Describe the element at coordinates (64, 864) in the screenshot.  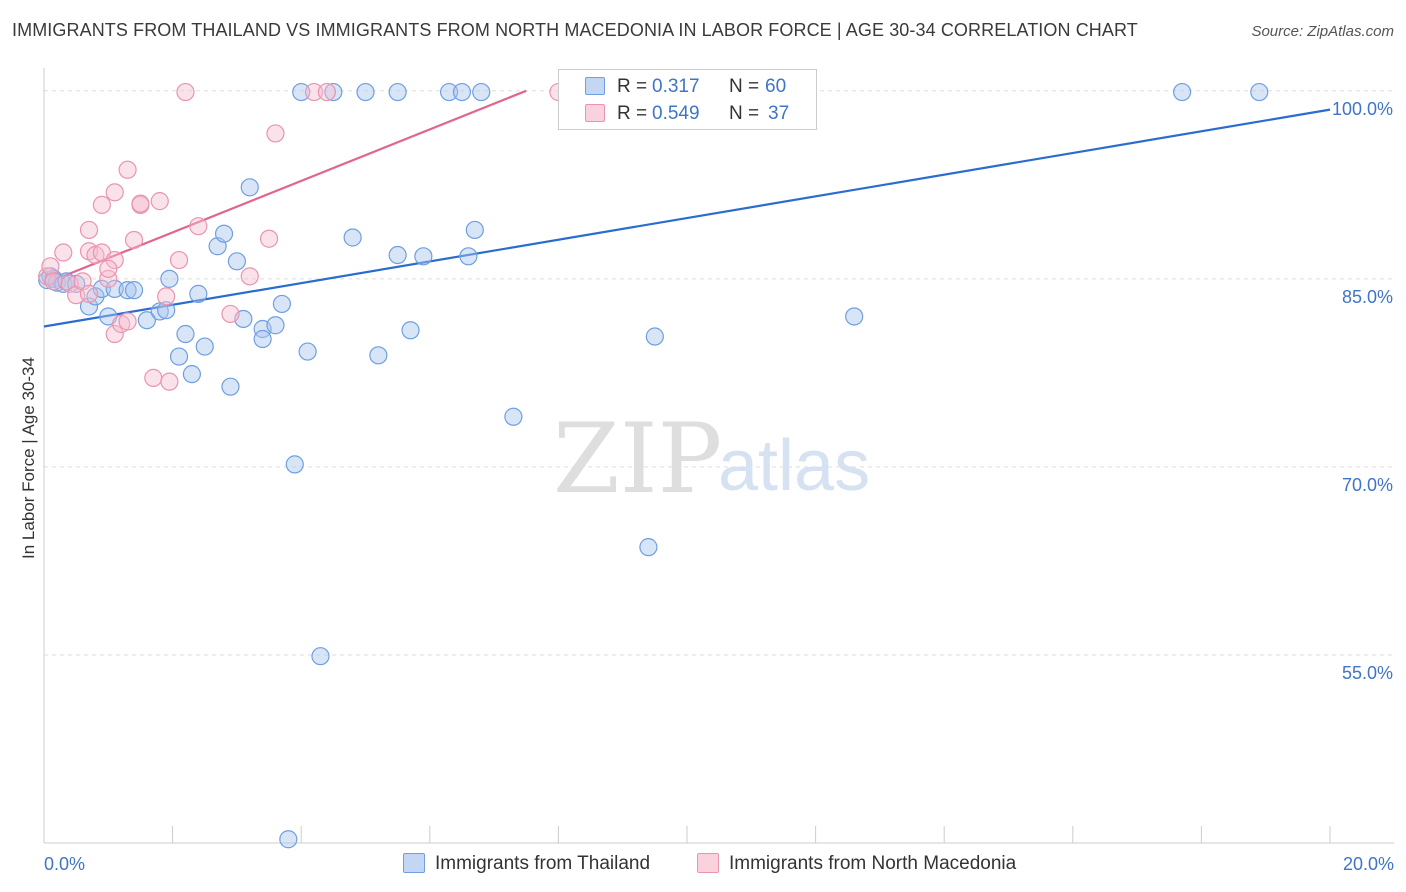
I see `x-tick-label: 0.0%` at that location.